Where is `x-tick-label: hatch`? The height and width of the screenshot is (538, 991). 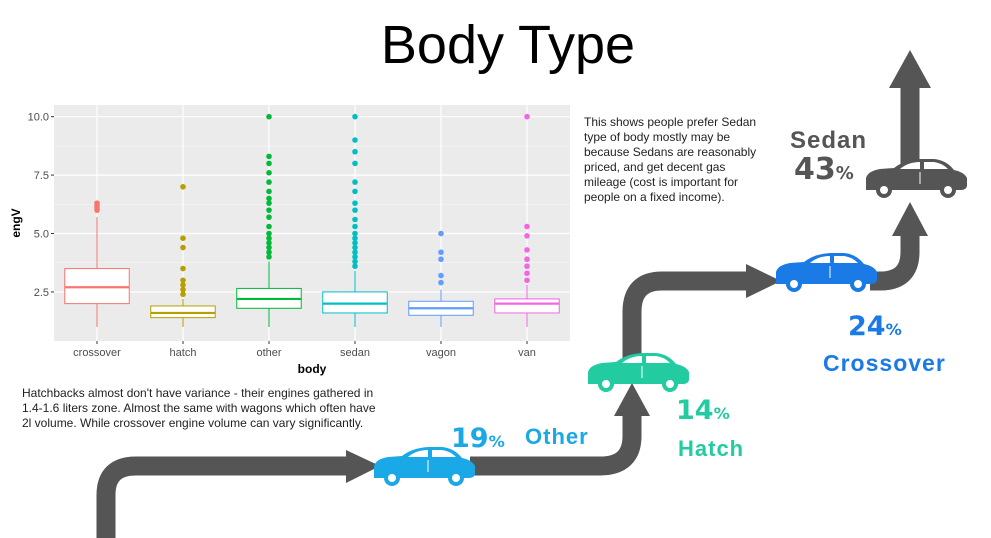 x-tick-label: hatch is located at coordinates (183, 353).